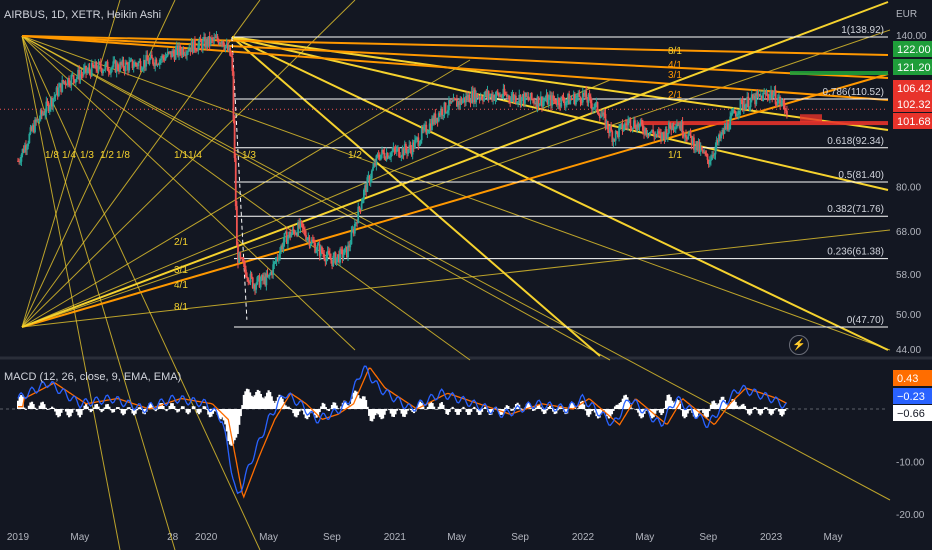 The width and height of the screenshot is (932, 550). Describe the element at coordinates (799, 345) in the screenshot. I see `lightning-icon: ⚡` at that location.